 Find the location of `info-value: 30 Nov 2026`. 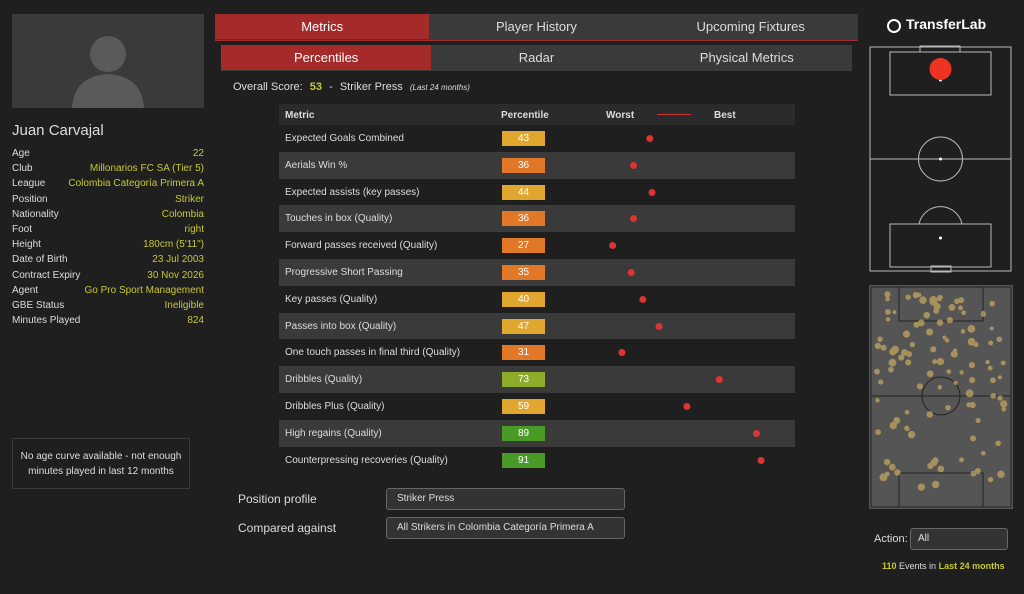

info-value: 30 Nov 2026 is located at coordinates (175, 275).